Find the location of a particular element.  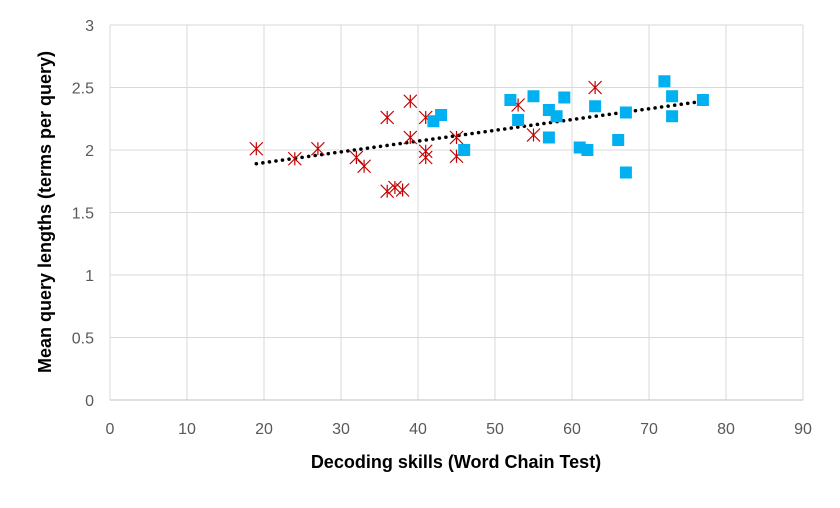

x-tick-label: 90 is located at coordinates (803, 429).